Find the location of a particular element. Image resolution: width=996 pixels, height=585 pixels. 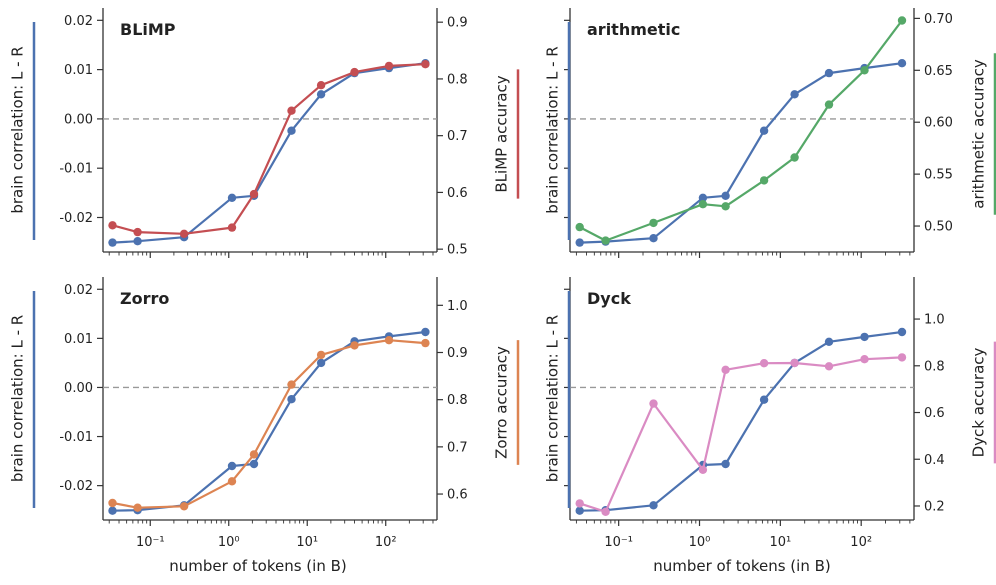

panel-title: arithmetic is located at coordinates (633, 29).